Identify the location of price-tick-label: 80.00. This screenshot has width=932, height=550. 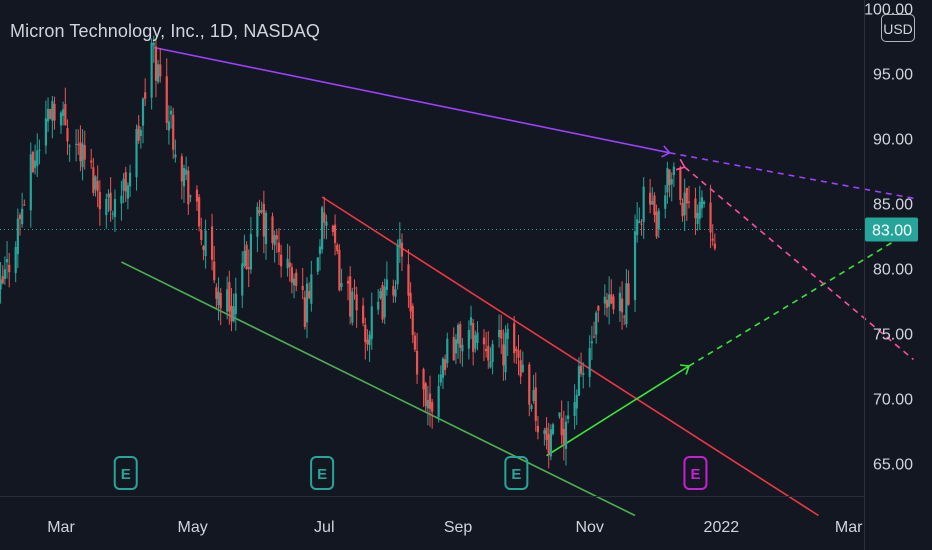
(893, 270).